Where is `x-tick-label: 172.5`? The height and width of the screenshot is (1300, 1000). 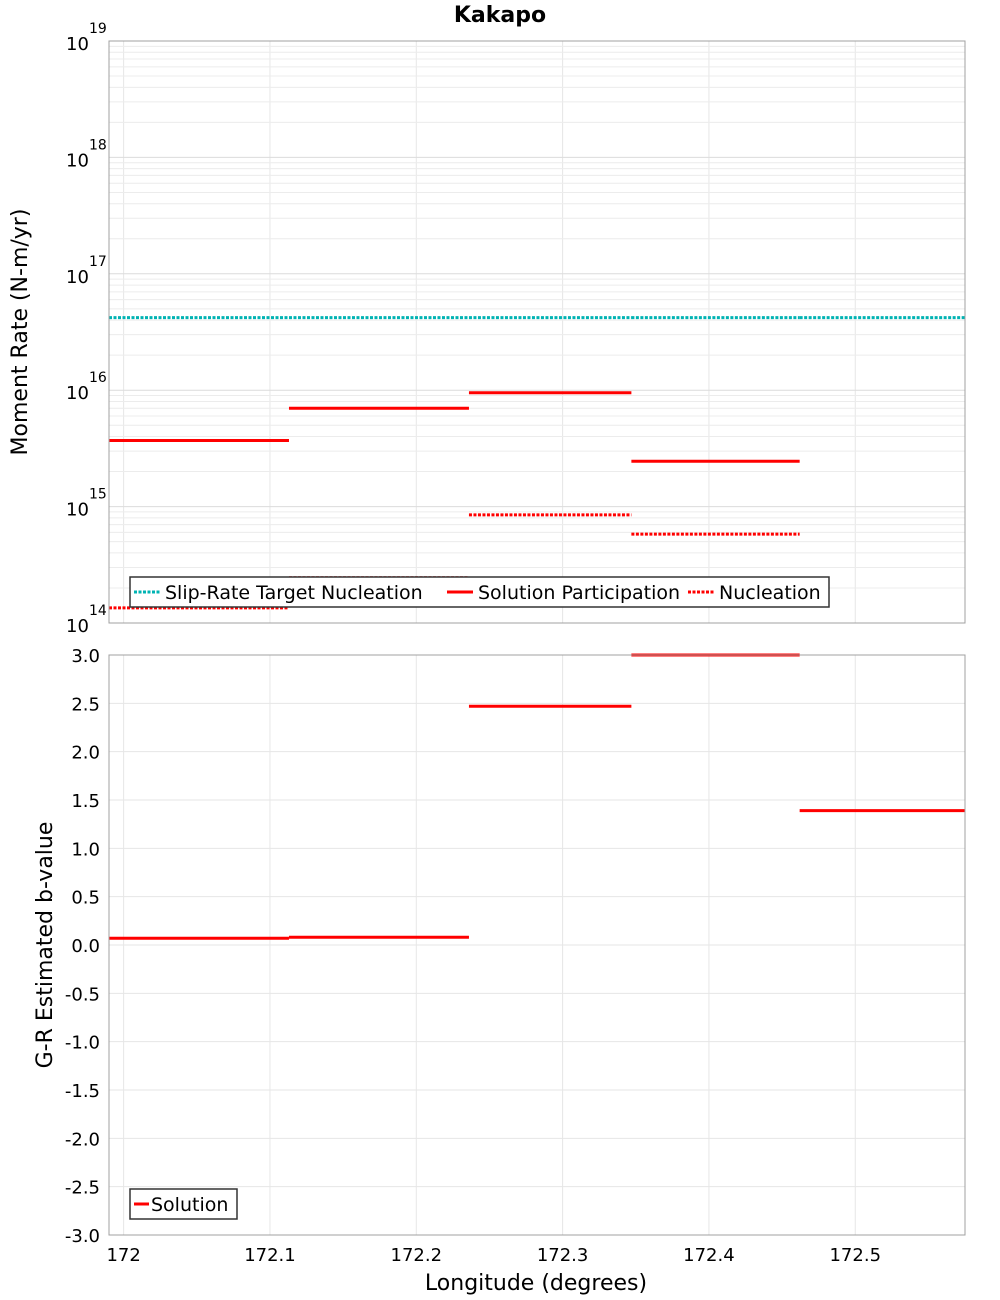 x-tick-label: 172.5 is located at coordinates (855, 1255).